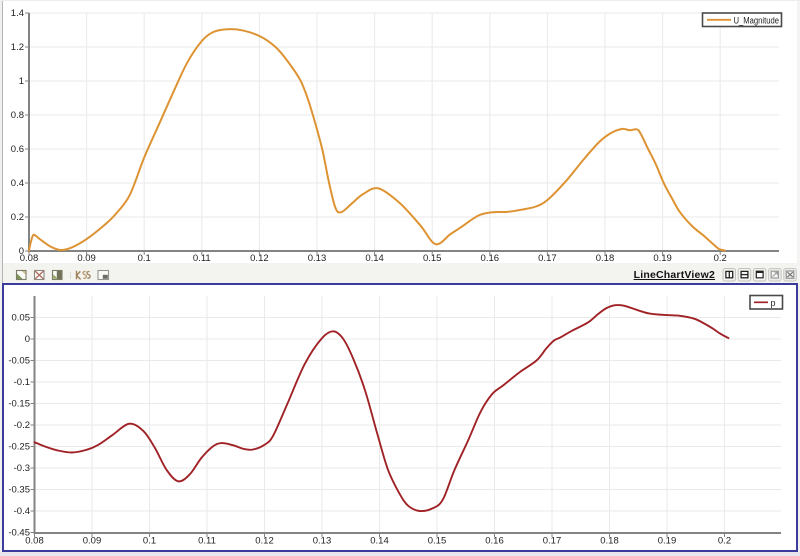  Describe the element at coordinates (773, 303) in the screenshot. I see `svg-text: p` at that location.